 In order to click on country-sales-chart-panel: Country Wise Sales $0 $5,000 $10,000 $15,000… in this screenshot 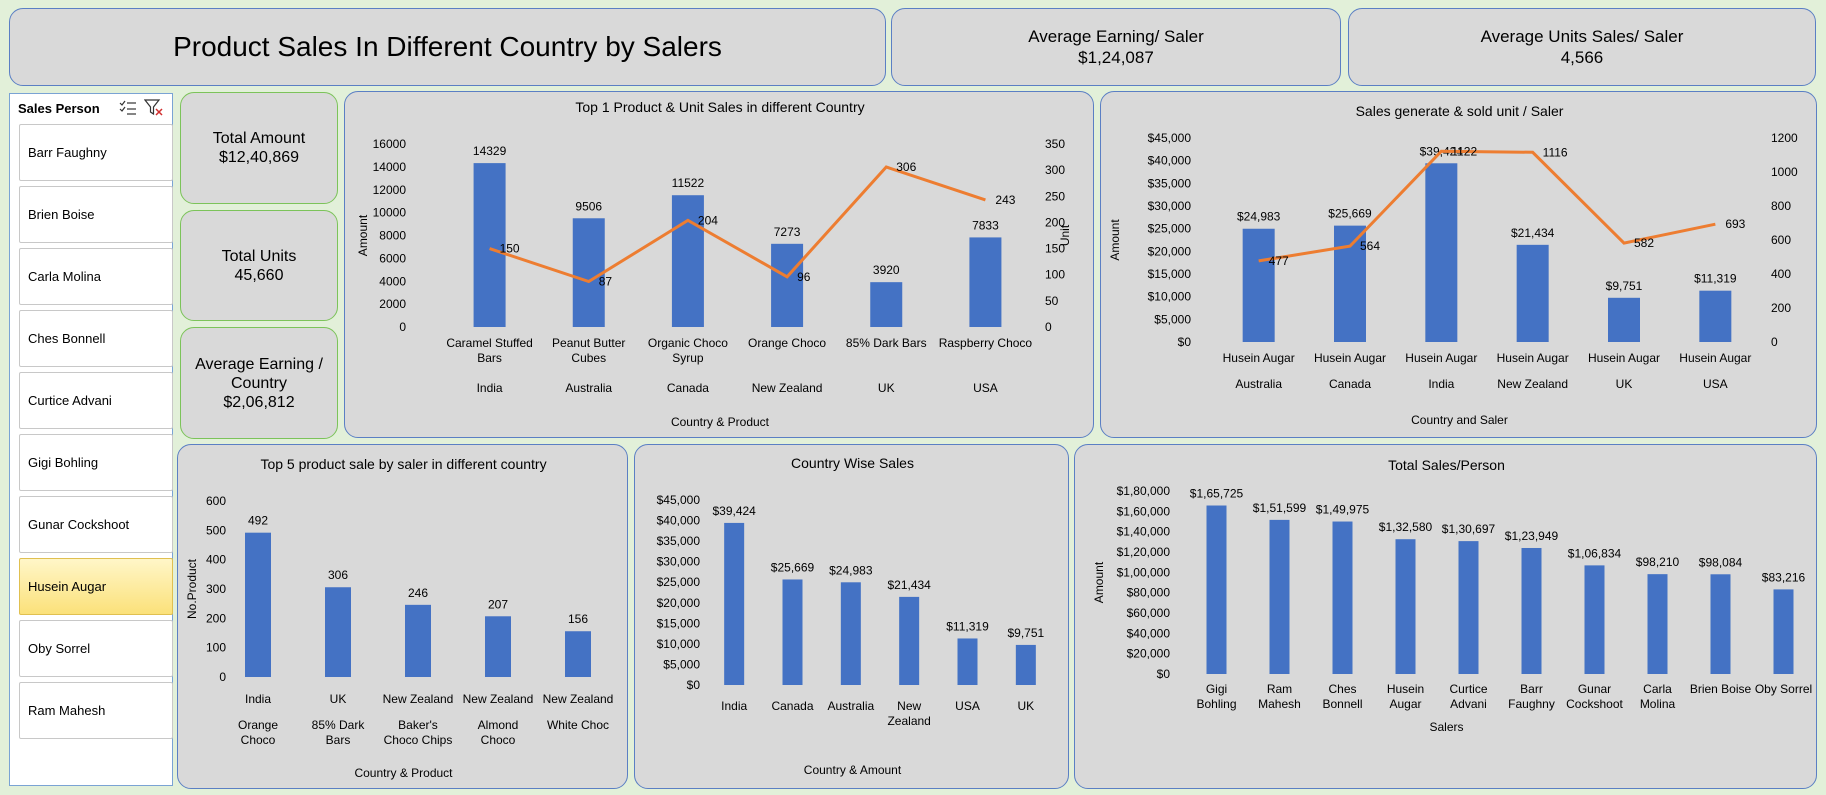, I will do `click(851, 616)`.